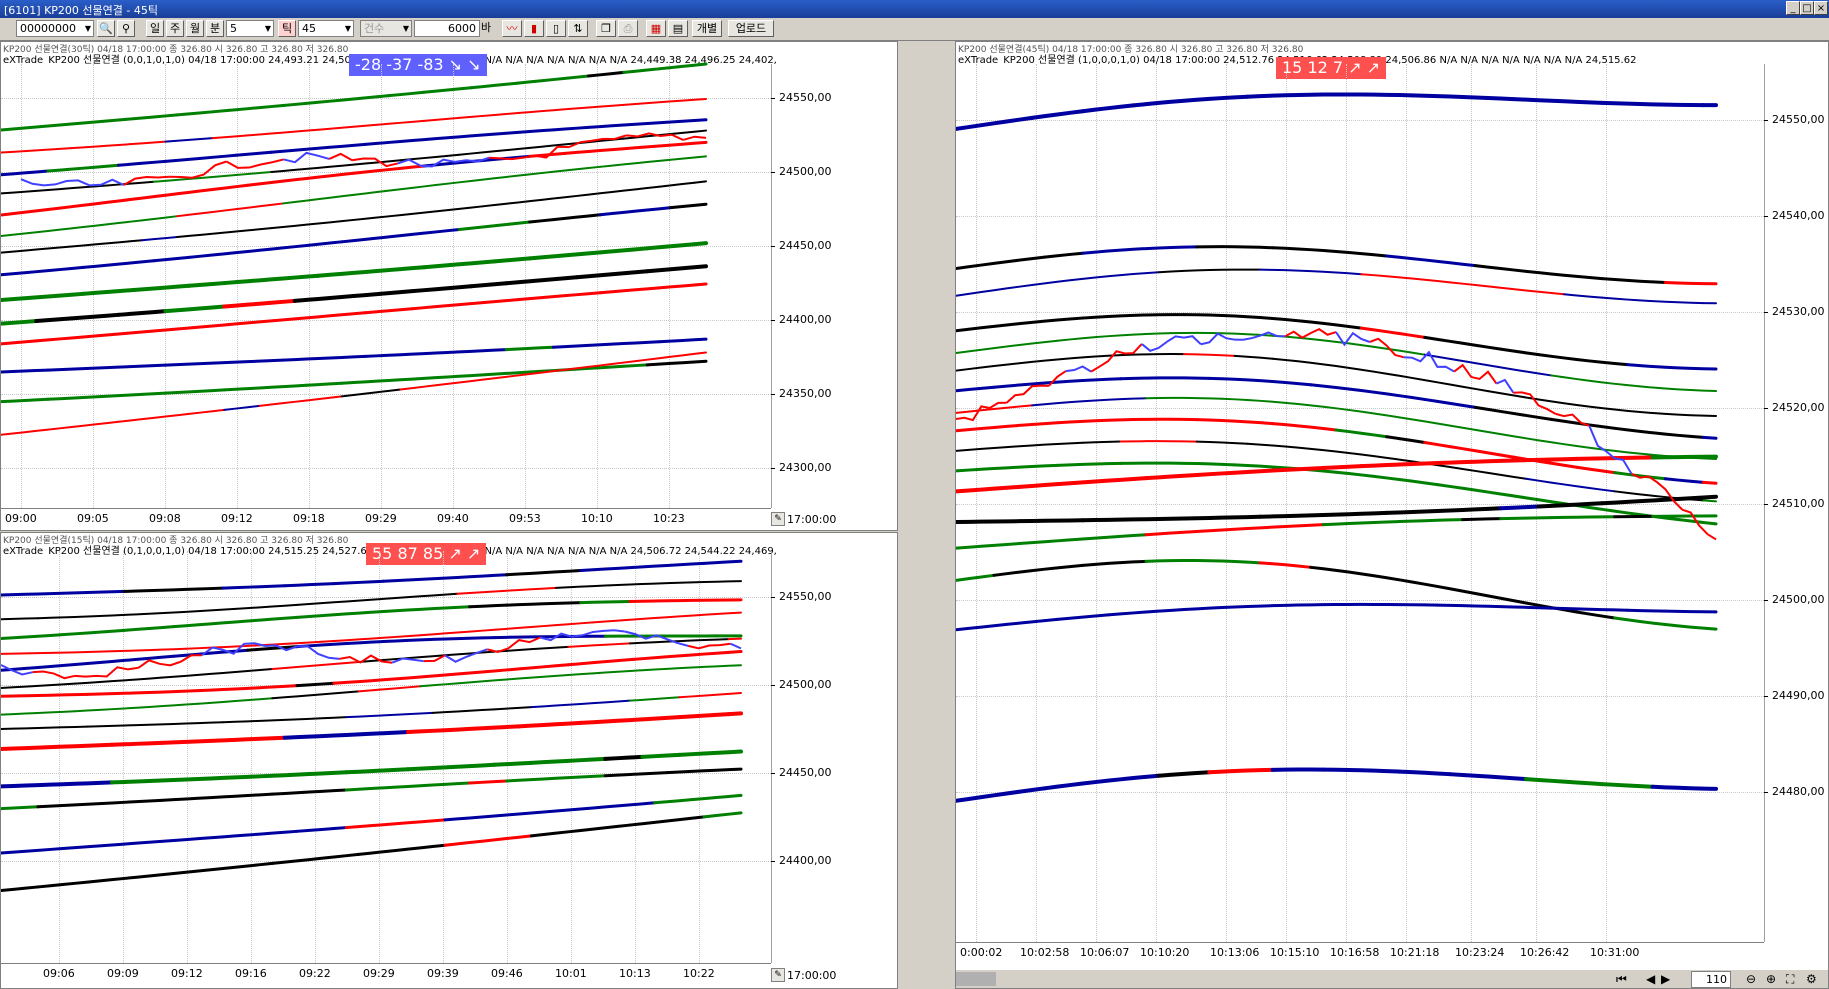 The image size is (1829, 989). What do you see at coordinates (1621, 979) in the screenshot?
I see `first-icon: ⏮` at bounding box center [1621, 979].